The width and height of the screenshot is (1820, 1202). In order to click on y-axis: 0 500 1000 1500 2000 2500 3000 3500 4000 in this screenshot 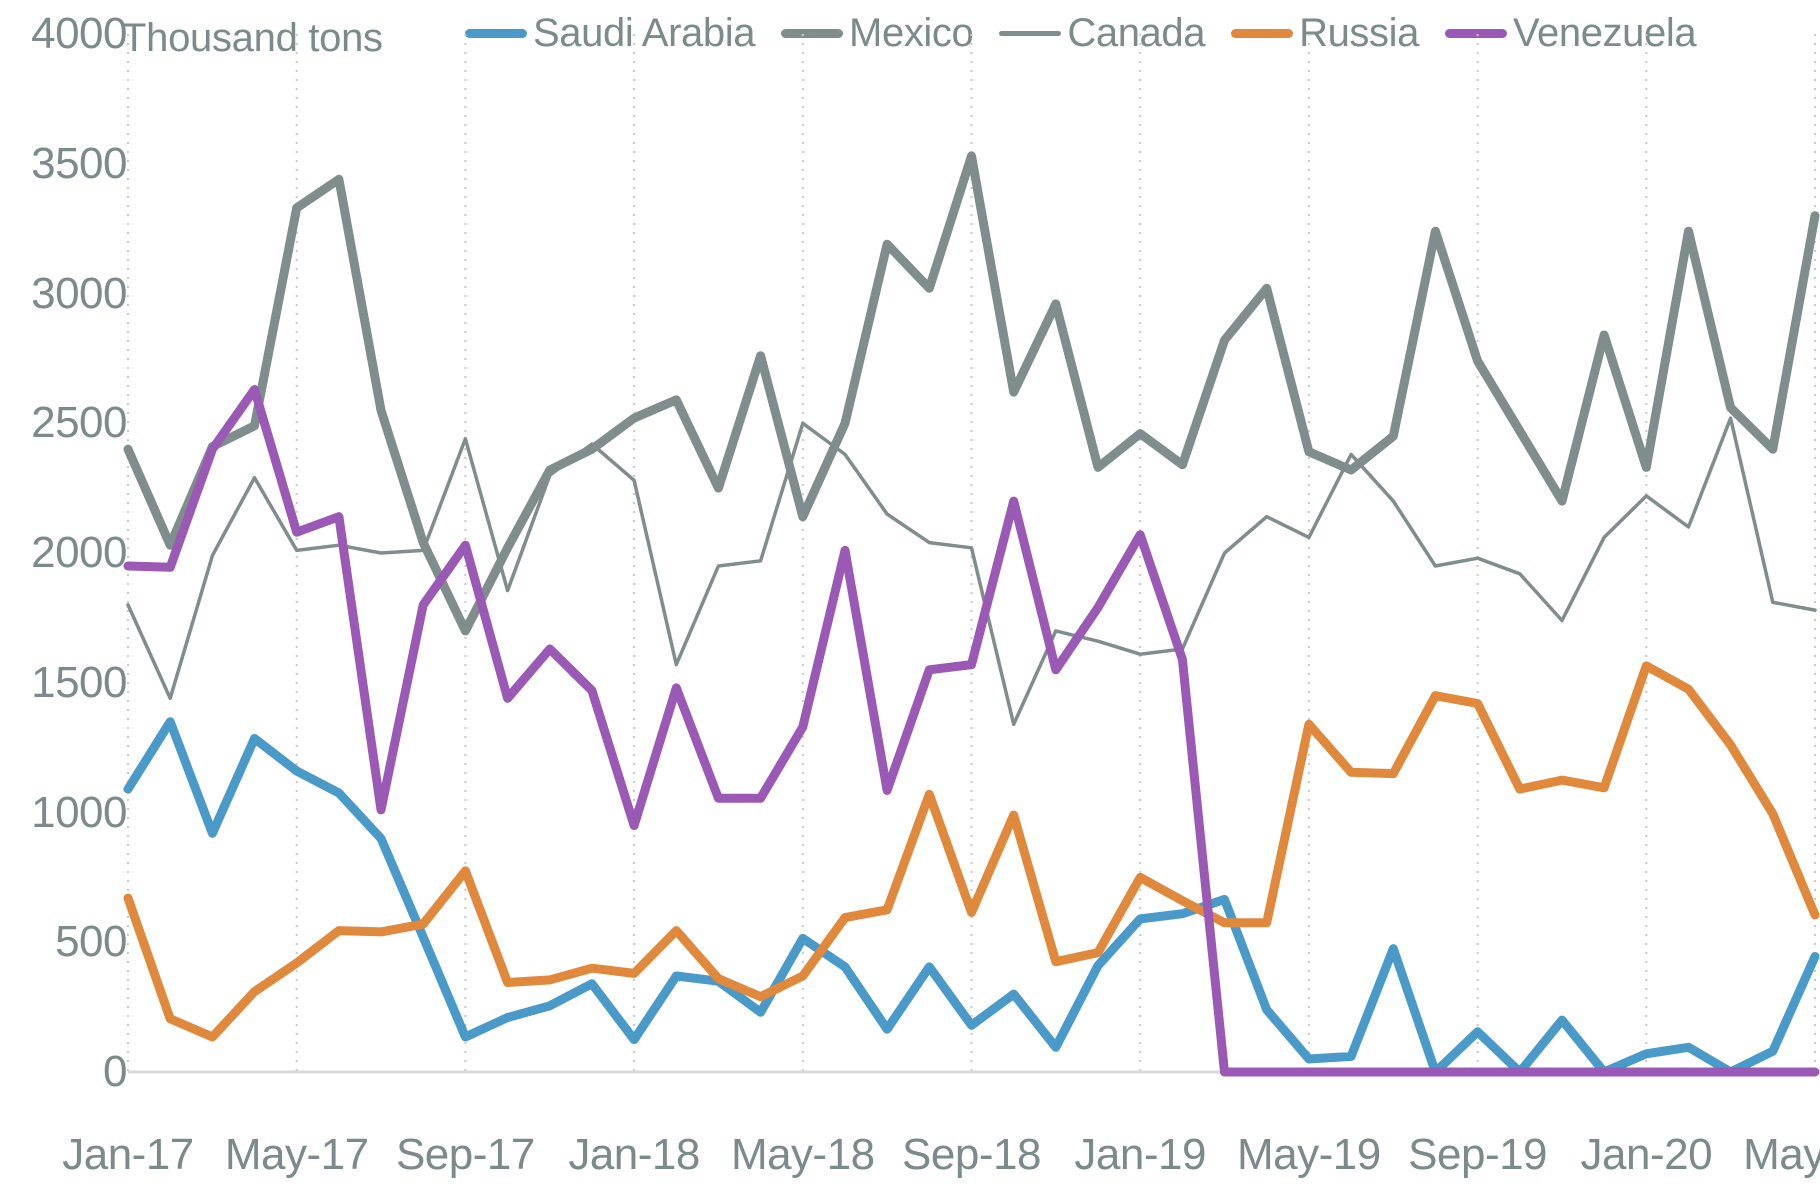, I will do `click(64, 601)`.